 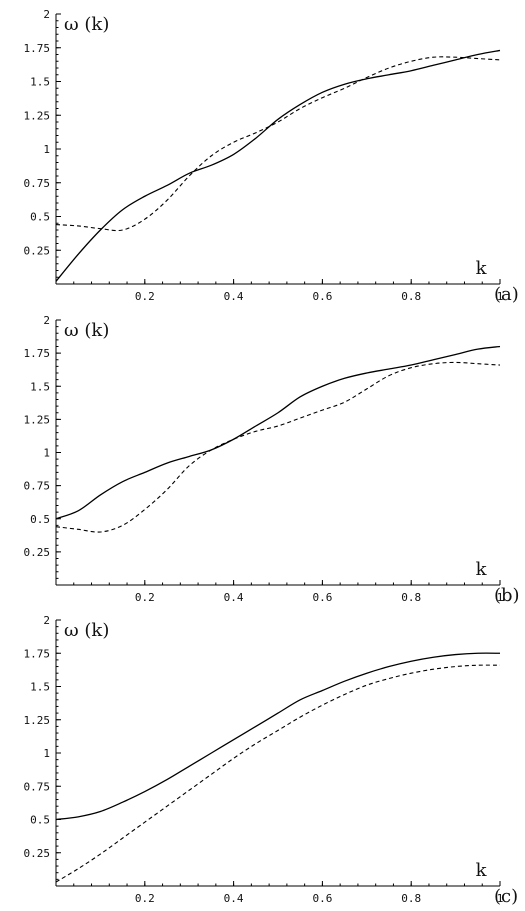 What do you see at coordinates (506, 294) in the screenshot?
I see `panel-label: (a)` at bounding box center [506, 294].